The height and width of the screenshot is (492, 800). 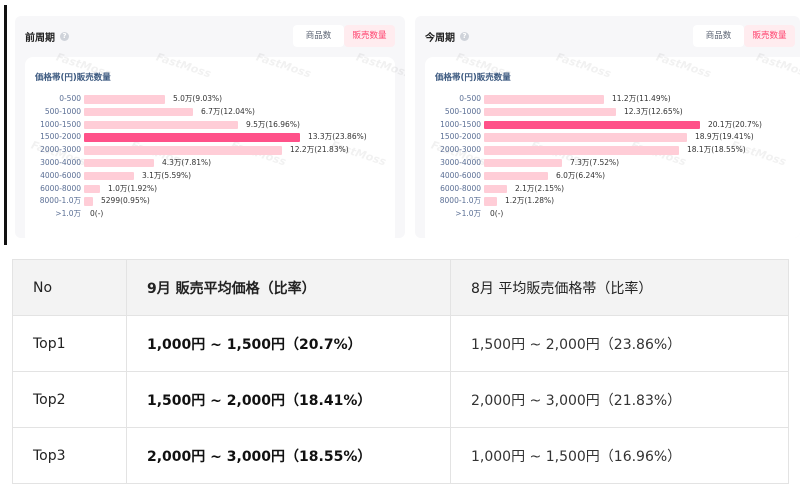 I want to click on price-band-label: 1000-1500, so click(x=60, y=124).